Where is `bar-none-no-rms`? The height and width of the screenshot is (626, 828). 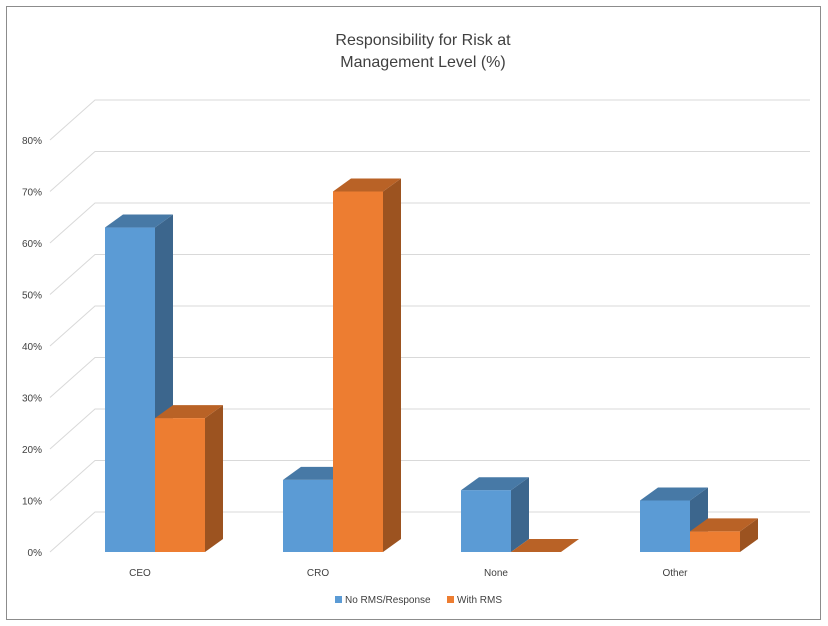
bar-none-no-rms is located at coordinates (495, 514).